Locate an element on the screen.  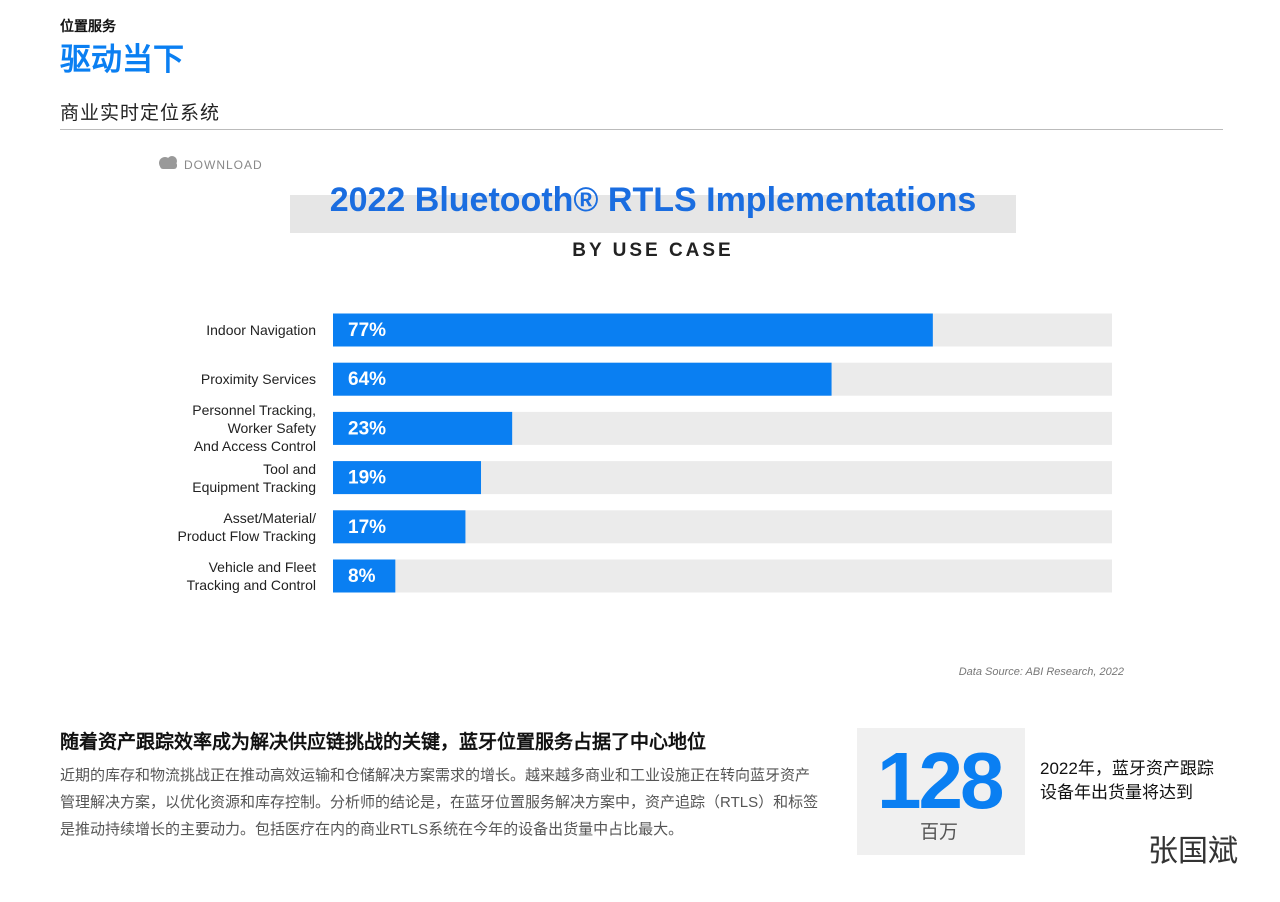
chart-subtitle: BY USE CASE is located at coordinates (652, 250).